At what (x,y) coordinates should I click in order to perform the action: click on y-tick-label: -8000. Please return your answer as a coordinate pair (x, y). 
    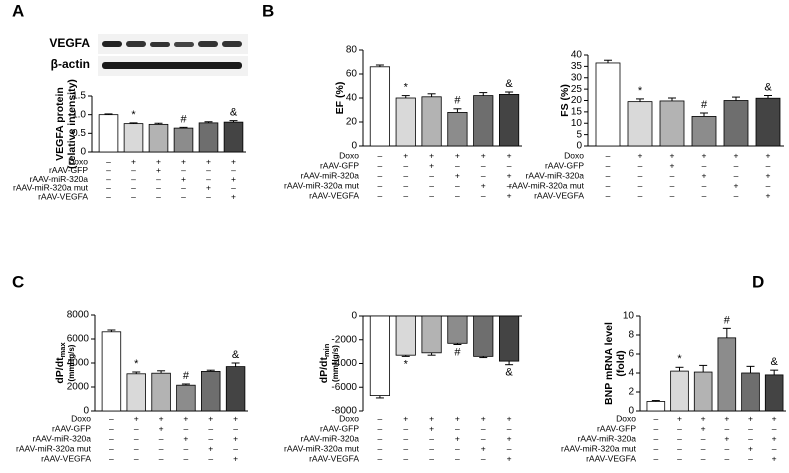
    Looking at the image, I should click on (344, 411).